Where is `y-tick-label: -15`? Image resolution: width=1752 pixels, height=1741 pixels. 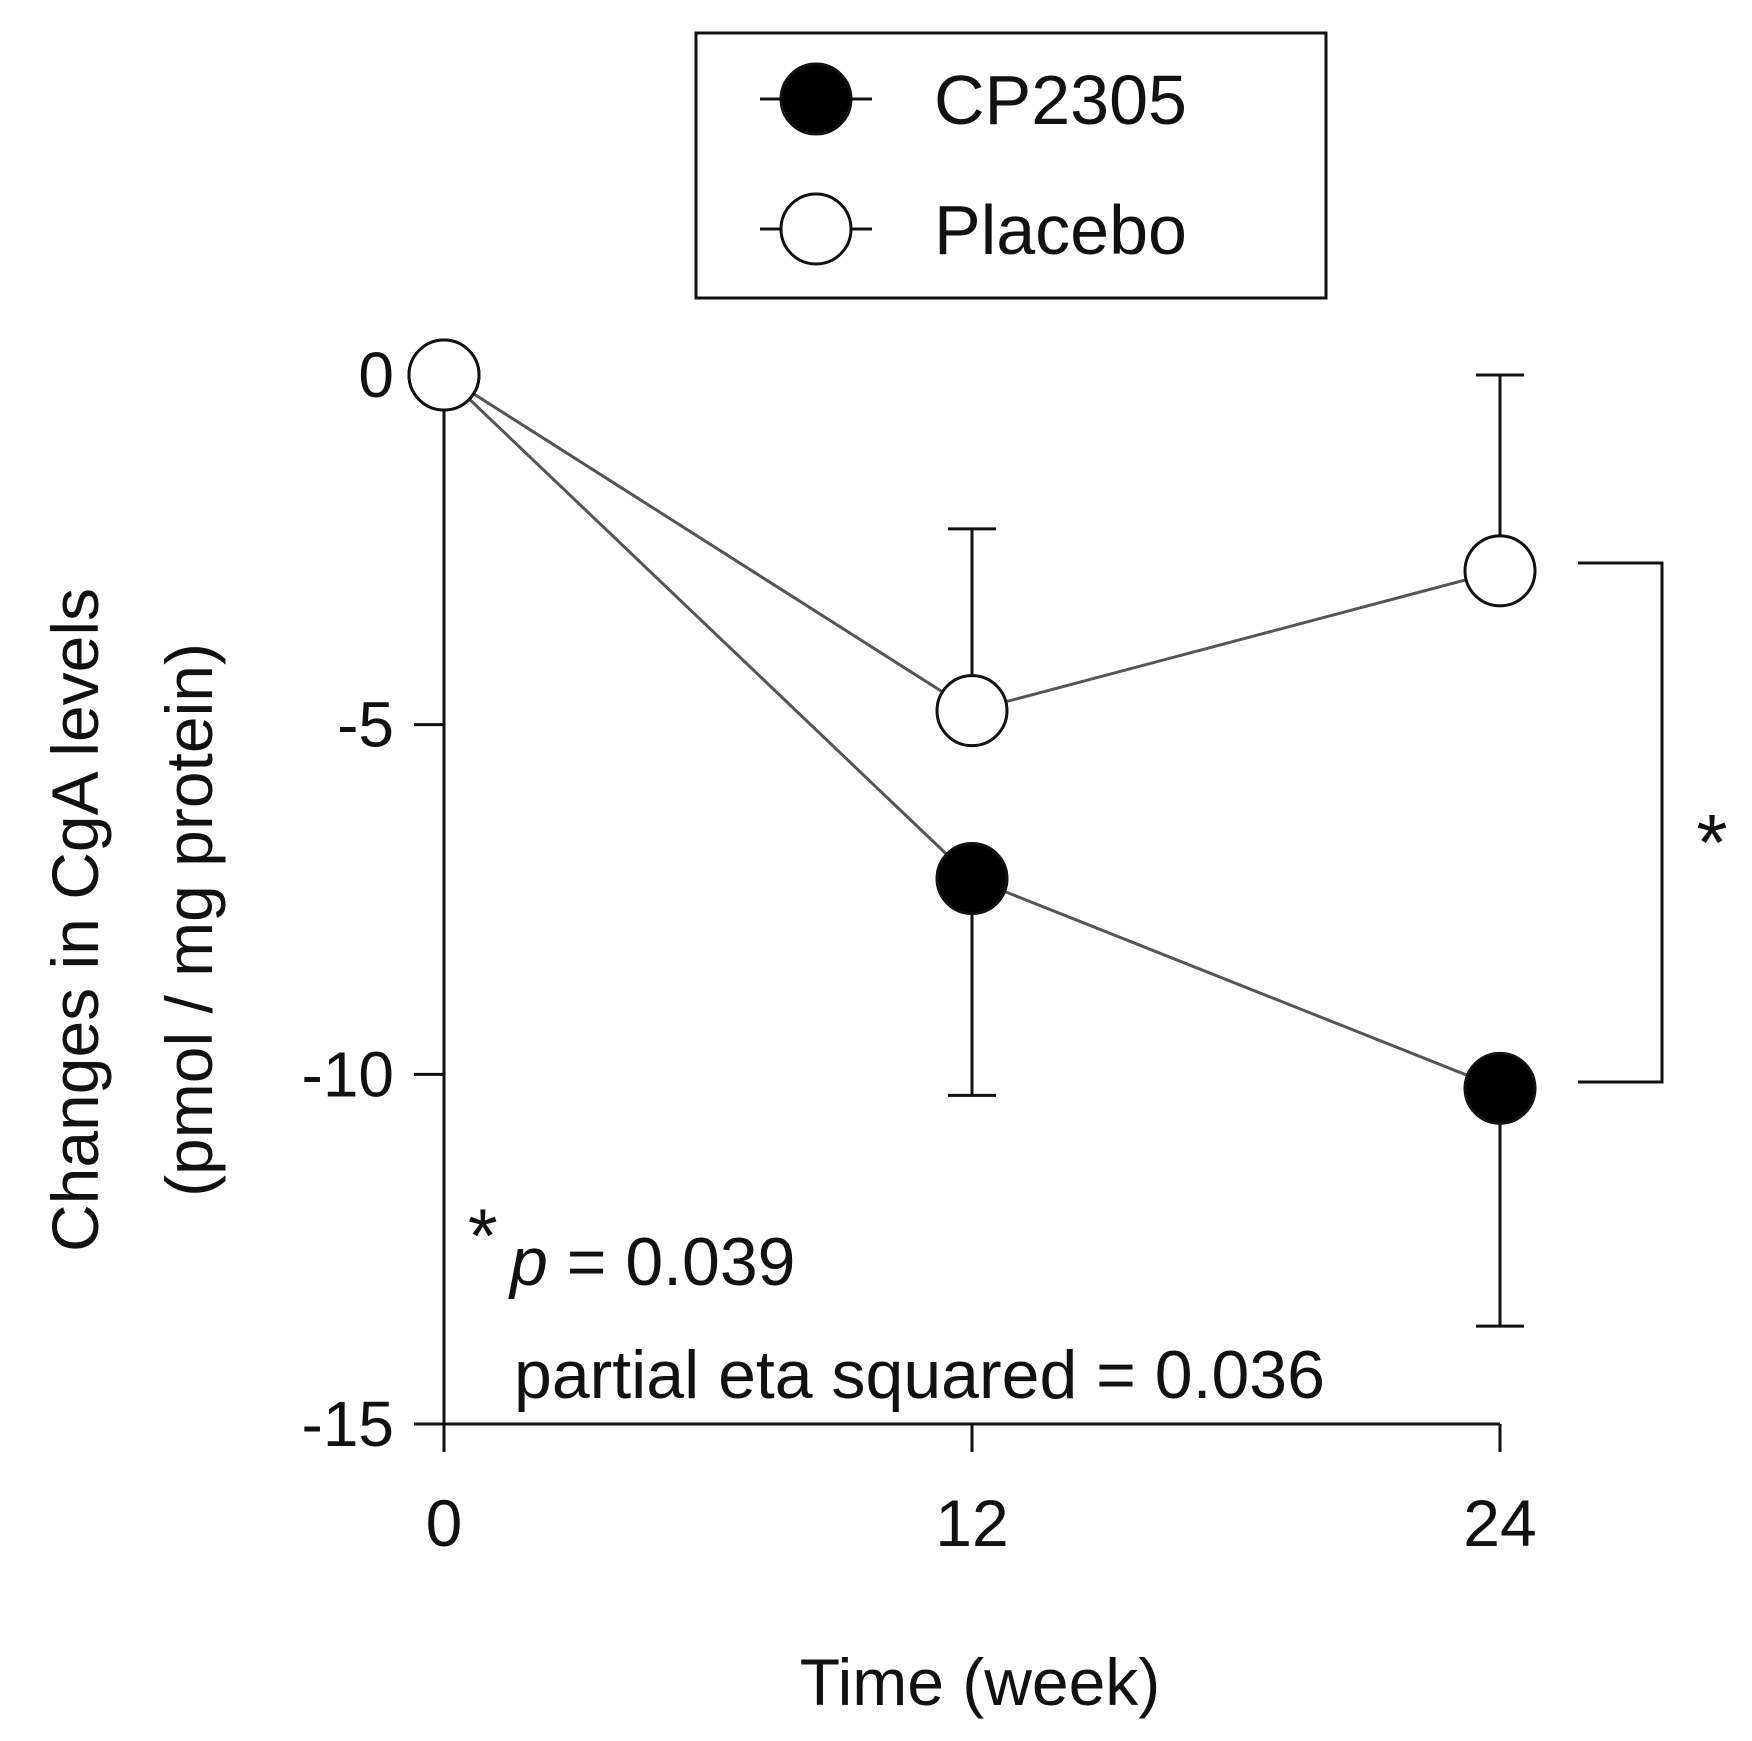
y-tick-label: -15 is located at coordinates (348, 1424).